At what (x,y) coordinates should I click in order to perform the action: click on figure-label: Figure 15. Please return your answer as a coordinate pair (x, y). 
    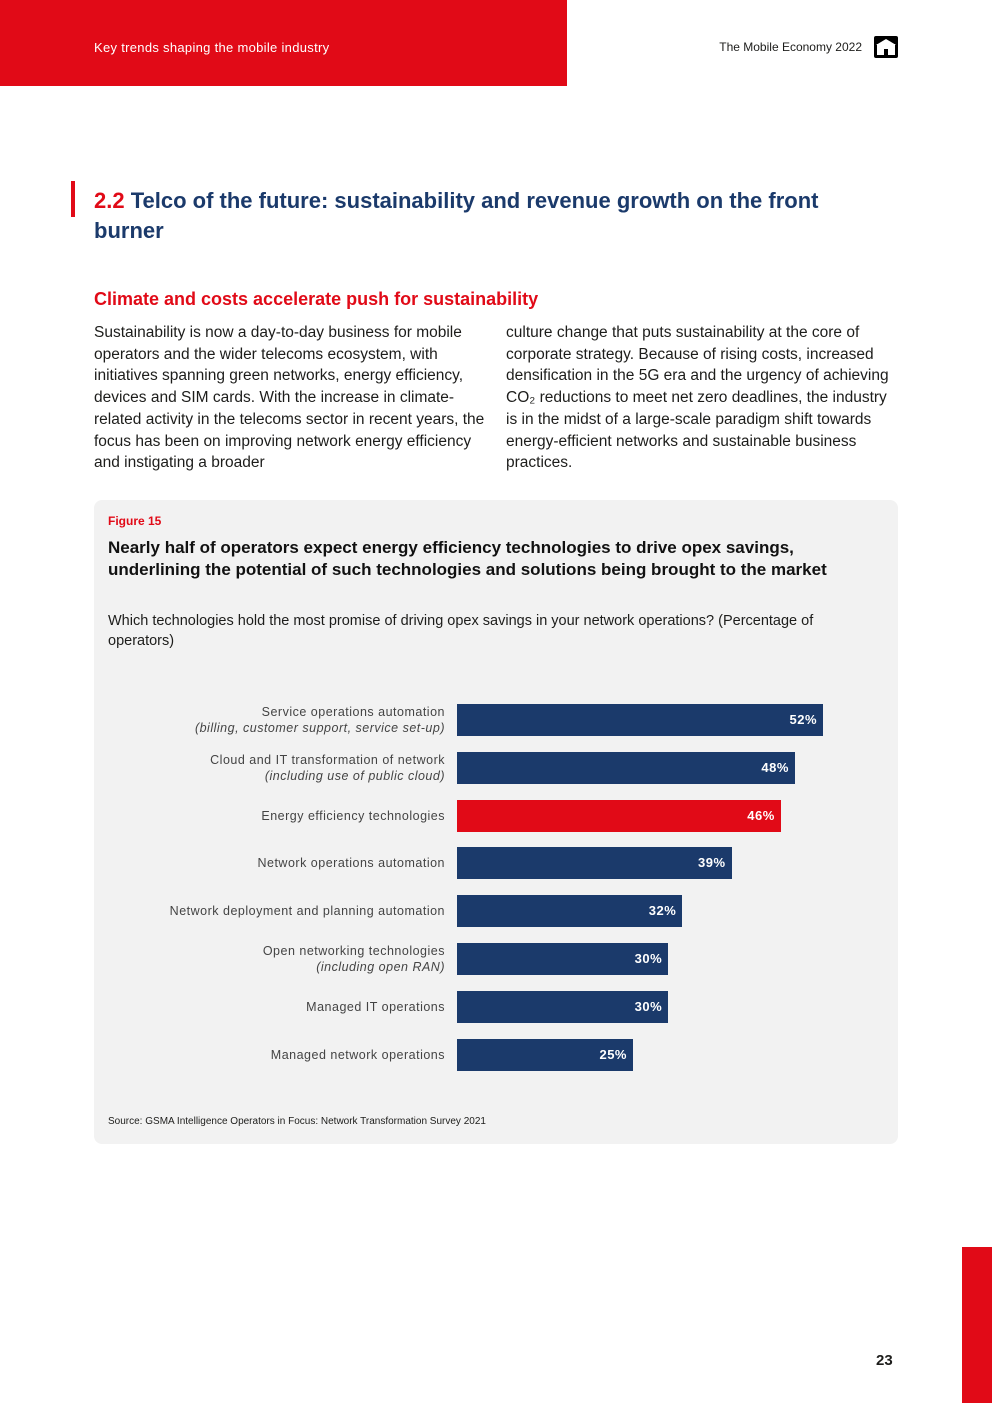
    Looking at the image, I should click on (135, 521).